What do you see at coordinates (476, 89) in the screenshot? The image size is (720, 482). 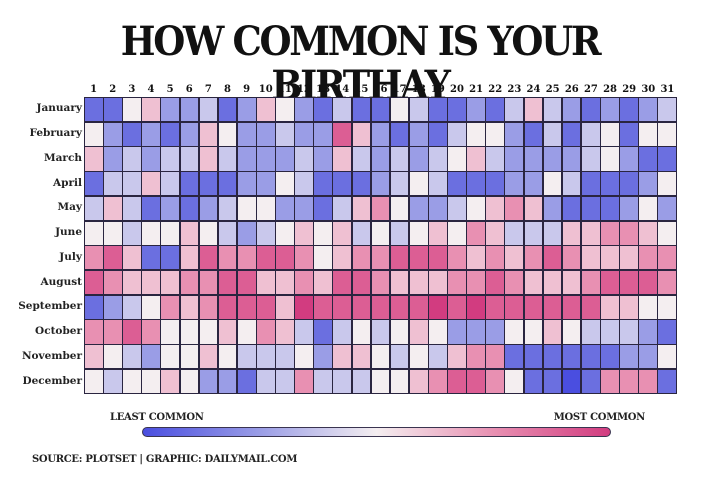 I see `day-label: 21` at bounding box center [476, 89].